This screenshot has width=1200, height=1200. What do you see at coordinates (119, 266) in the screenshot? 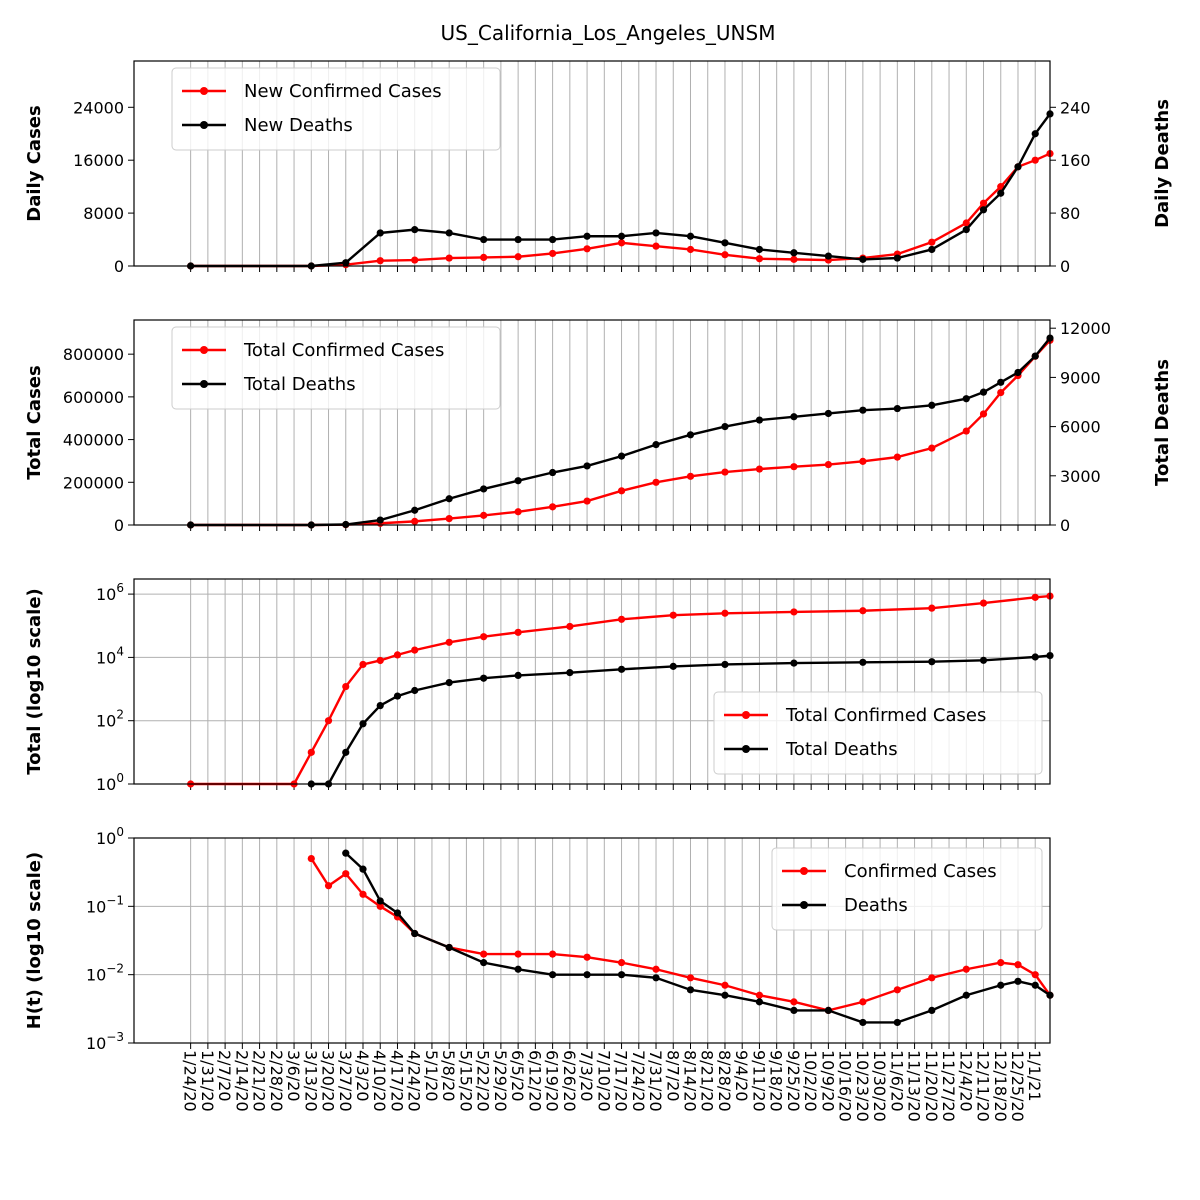
I see `y-tick-label: 0` at bounding box center [119, 266].